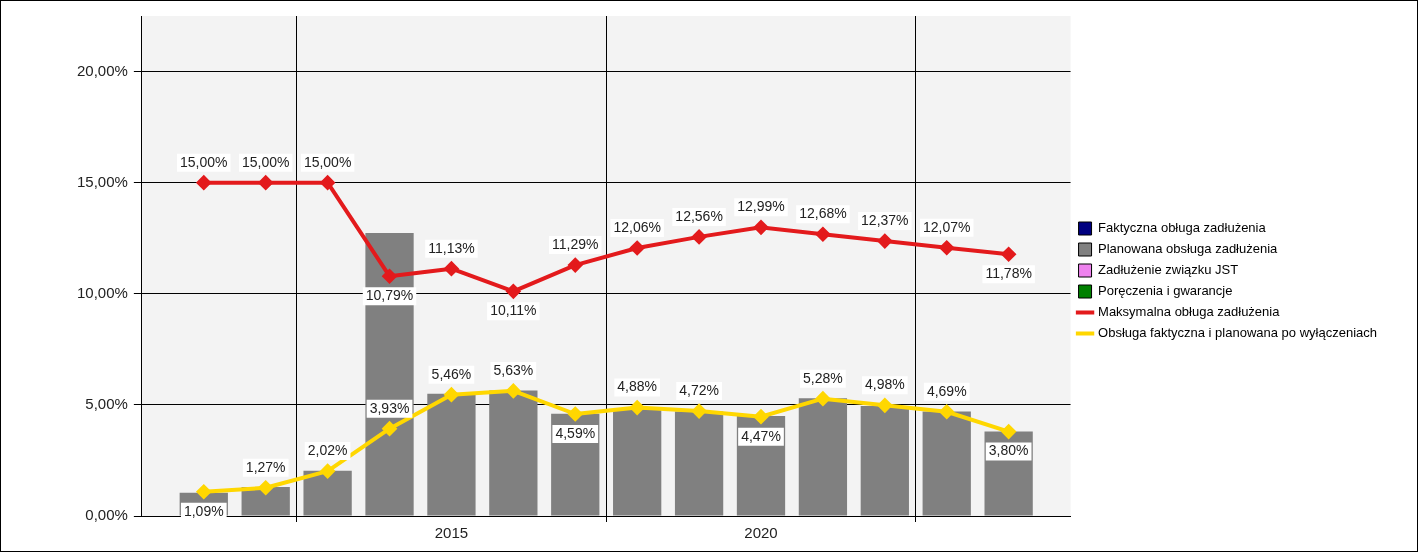 The height and width of the screenshot is (552, 1418). What do you see at coordinates (327, 449) in the screenshot?
I see `data-label: 2,02%` at bounding box center [327, 449].